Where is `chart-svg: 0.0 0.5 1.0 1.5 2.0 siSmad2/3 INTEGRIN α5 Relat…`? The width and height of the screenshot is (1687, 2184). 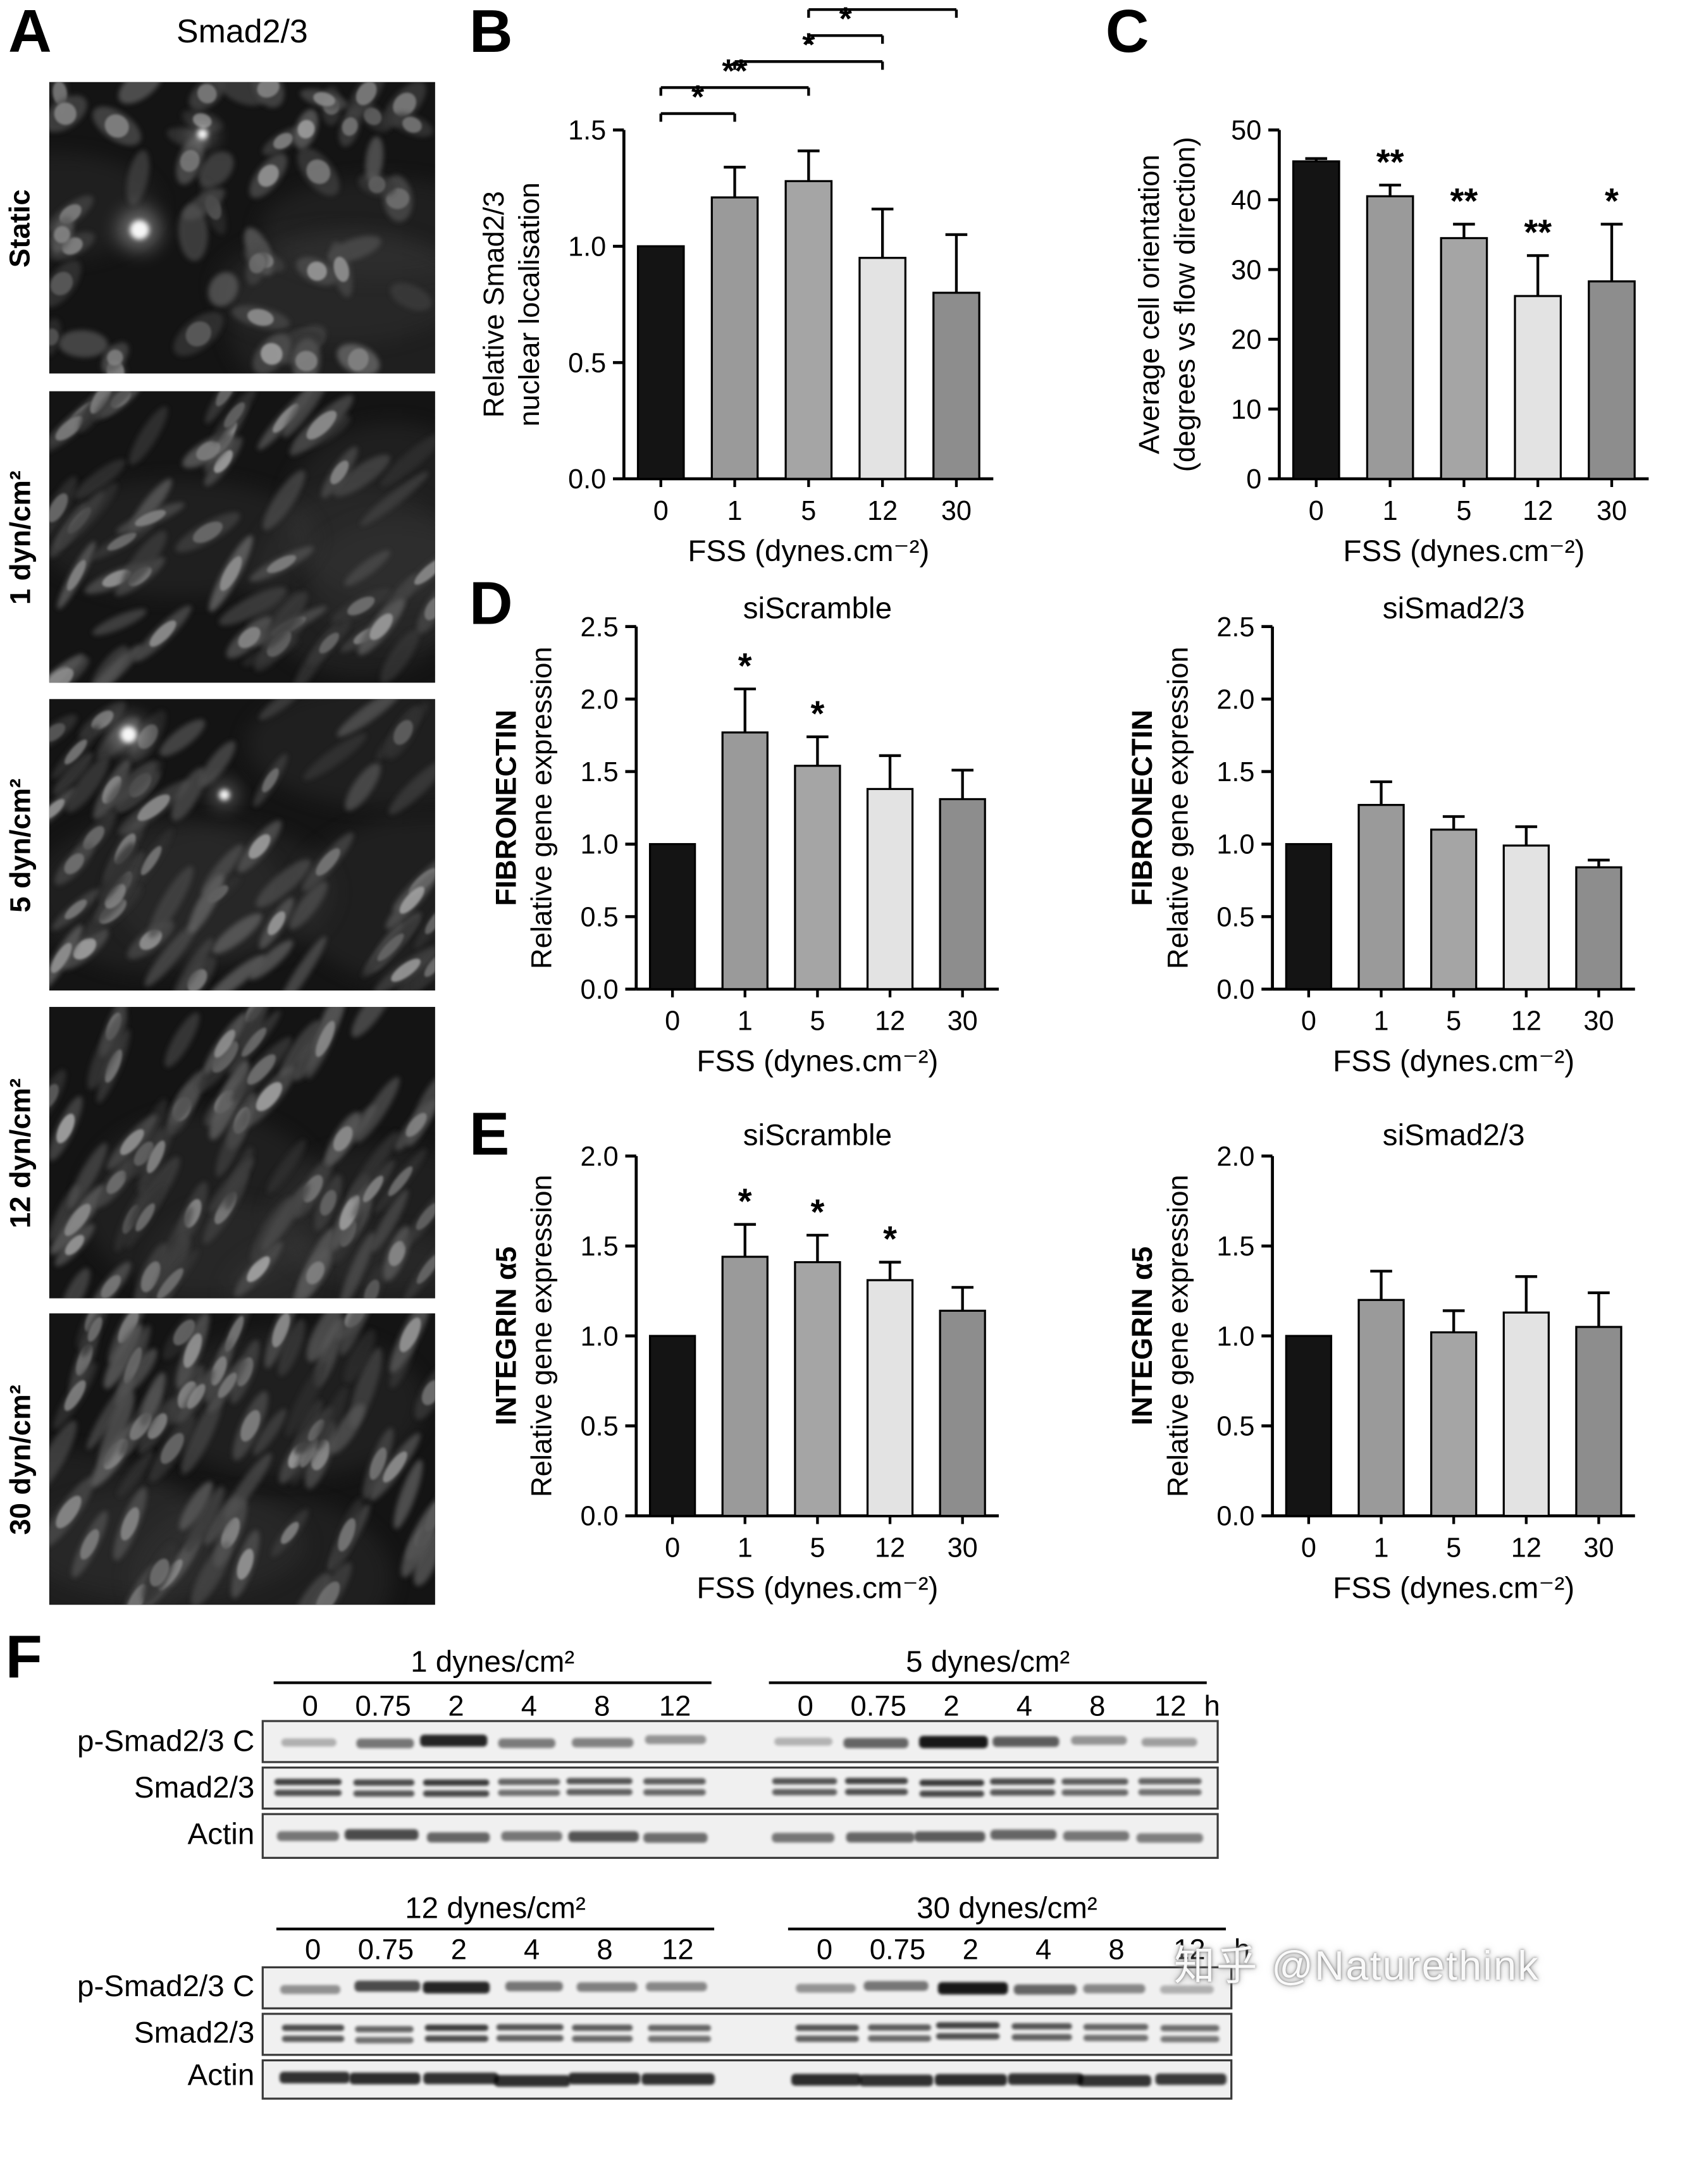 chart-svg: 0.0 0.5 1.0 1.5 2.0 siSmad2/3 INTEGRIN α5 Relat… is located at coordinates (1380, 1361).